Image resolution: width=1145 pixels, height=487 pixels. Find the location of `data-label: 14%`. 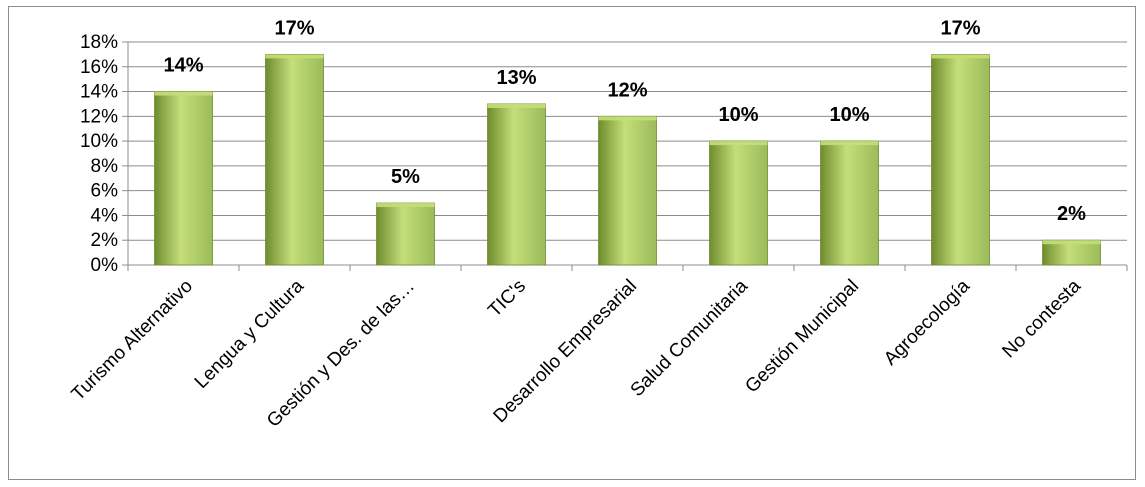

data-label: 14% is located at coordinates (183, 66).